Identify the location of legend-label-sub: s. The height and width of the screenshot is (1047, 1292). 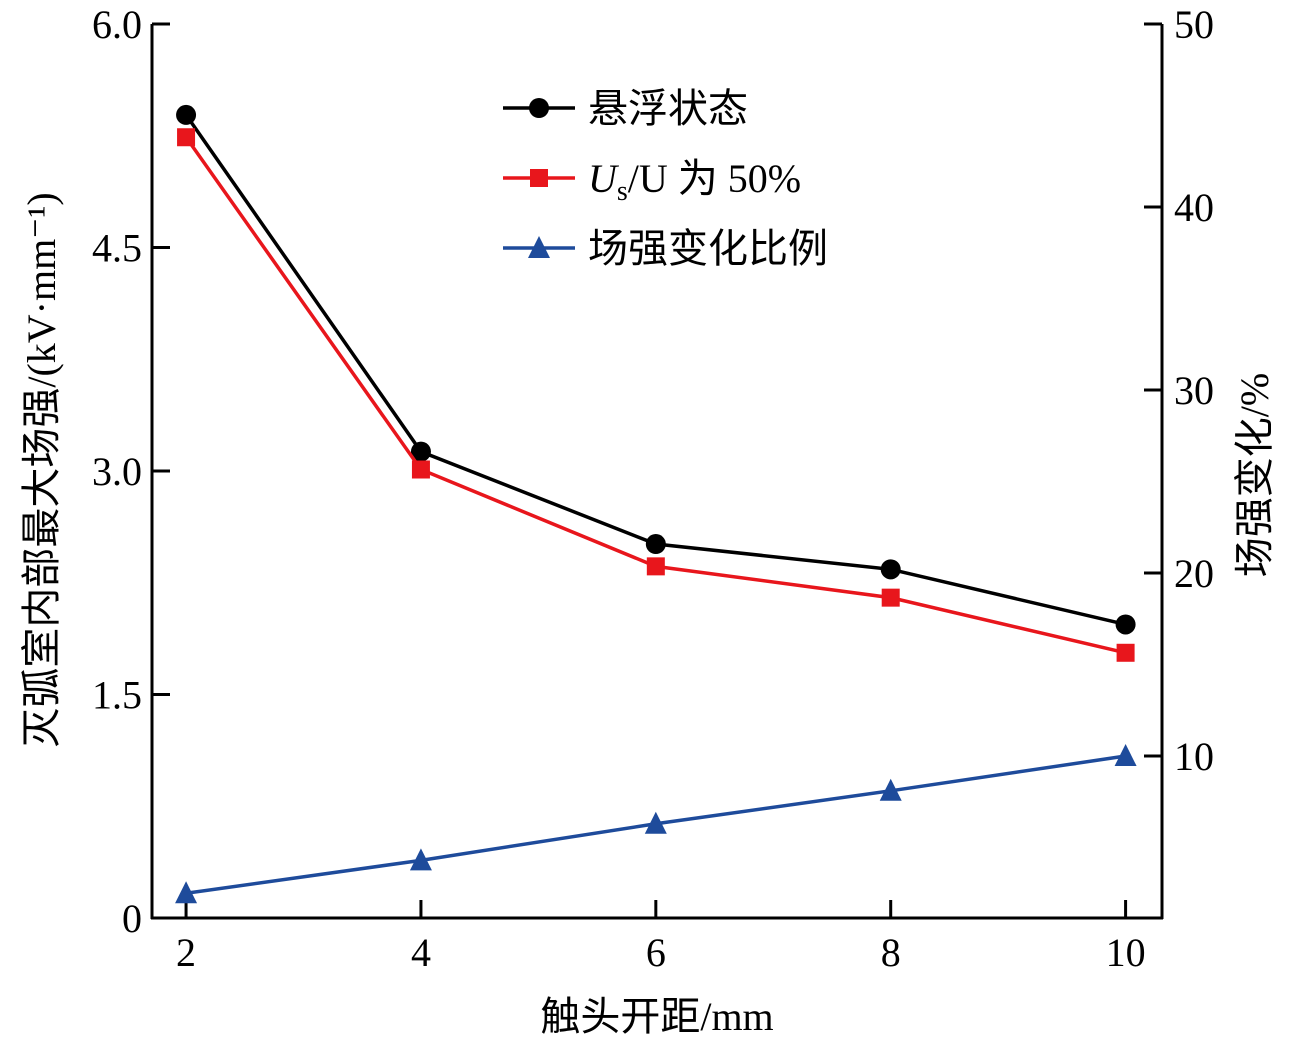
(622, 191).